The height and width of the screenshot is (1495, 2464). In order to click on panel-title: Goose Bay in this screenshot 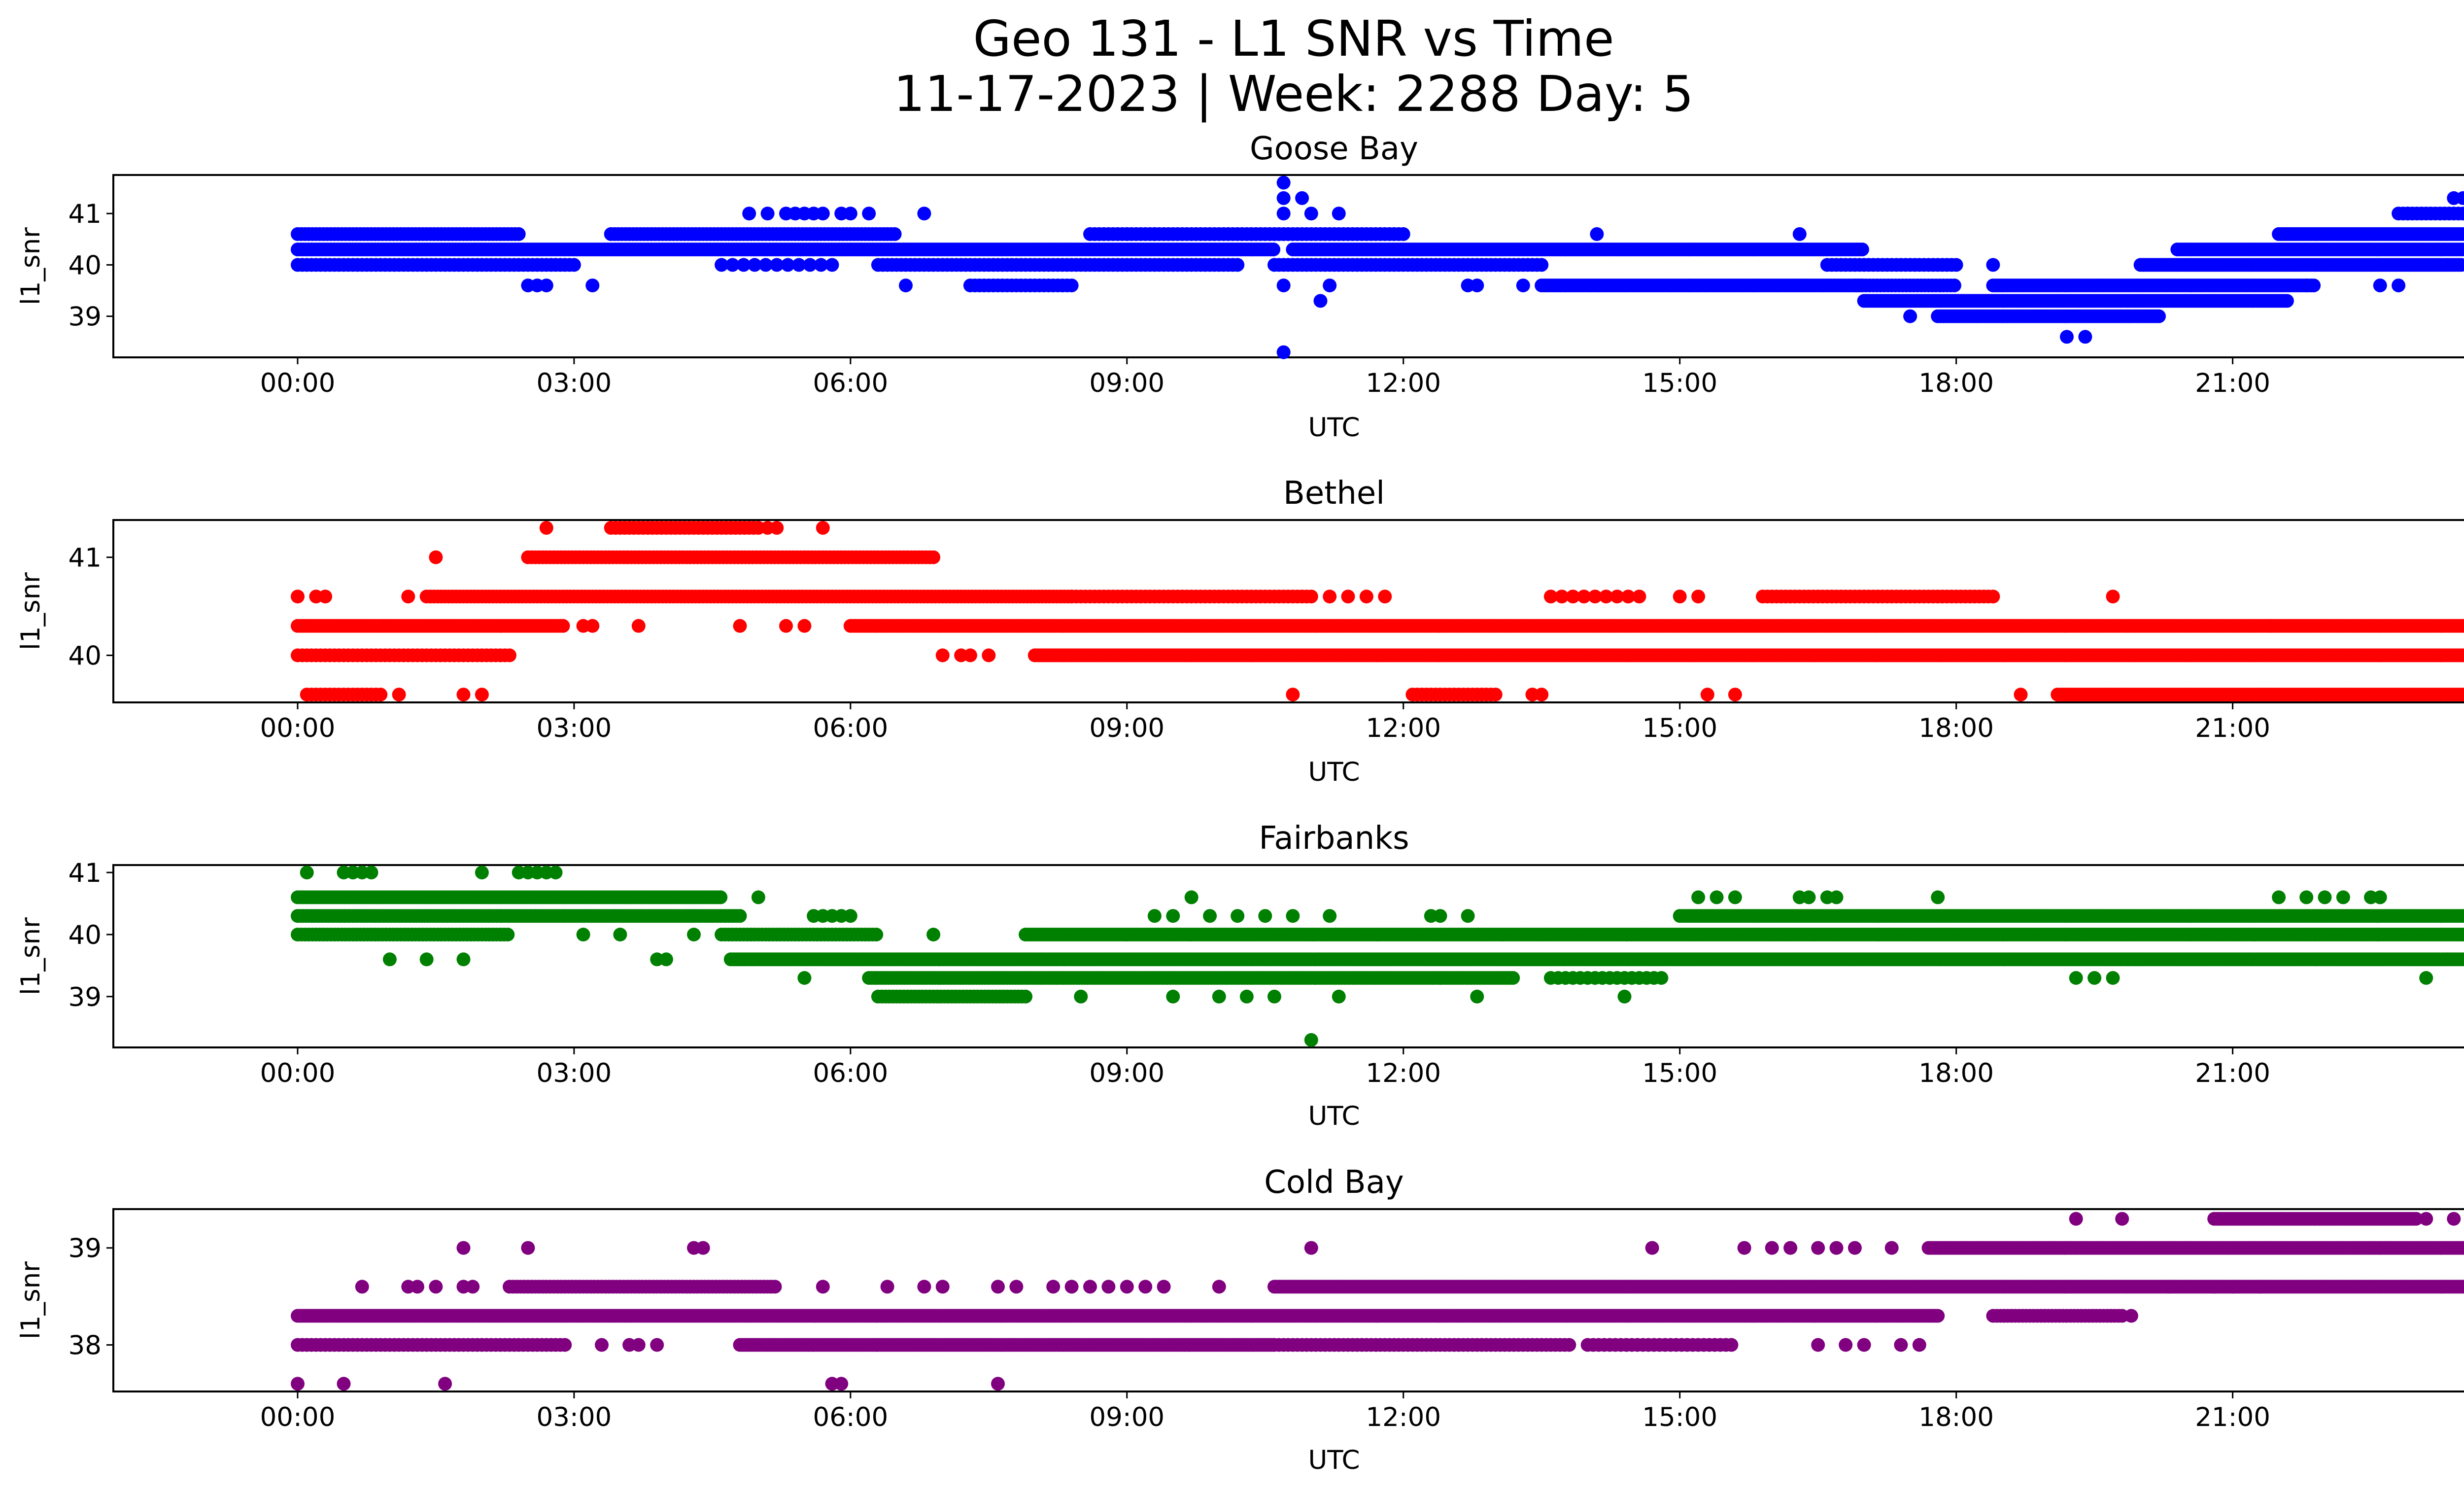, I will do `click(1334, 149)`.